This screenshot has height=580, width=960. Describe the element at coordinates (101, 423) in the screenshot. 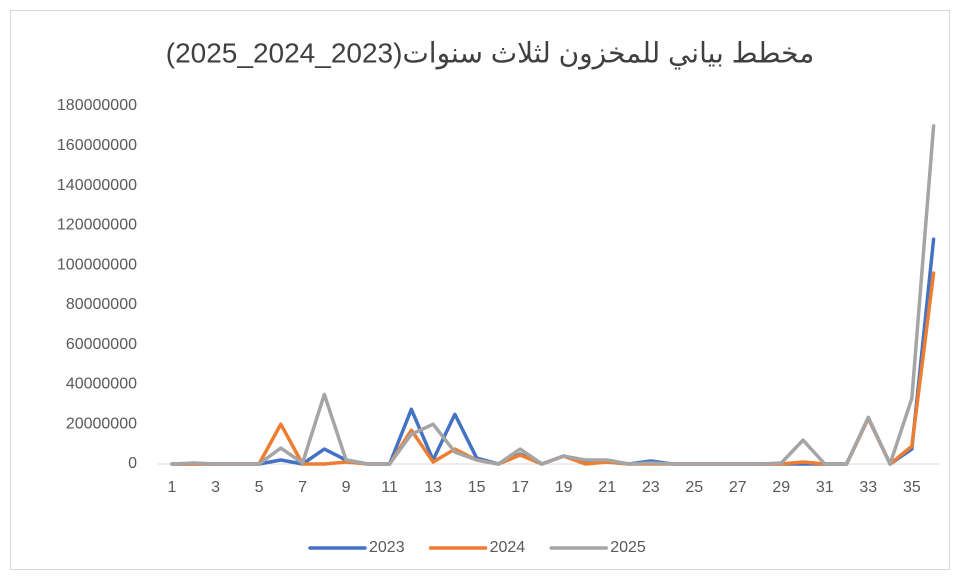

I see `y-tick-label: 20000000` at that location.